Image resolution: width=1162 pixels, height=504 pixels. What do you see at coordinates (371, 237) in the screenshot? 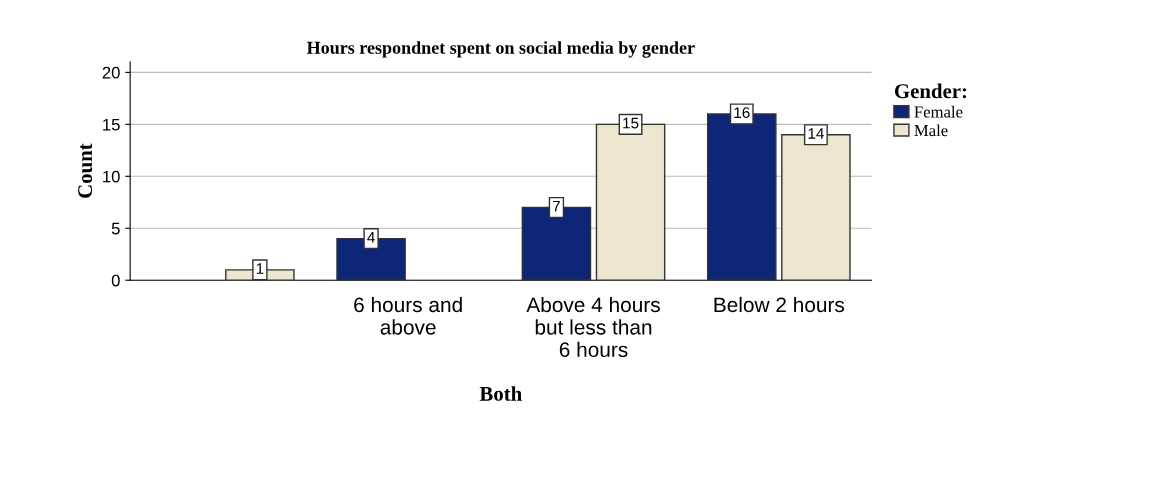
I see `data-label: 4` at bounding box center [371, 237].